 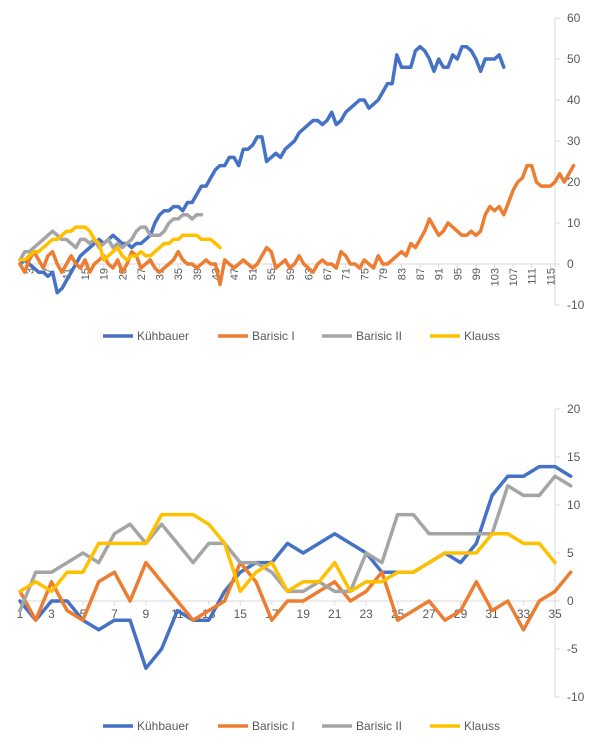 I want to click on x-tick-label: 39, so click(x=198, y=274).